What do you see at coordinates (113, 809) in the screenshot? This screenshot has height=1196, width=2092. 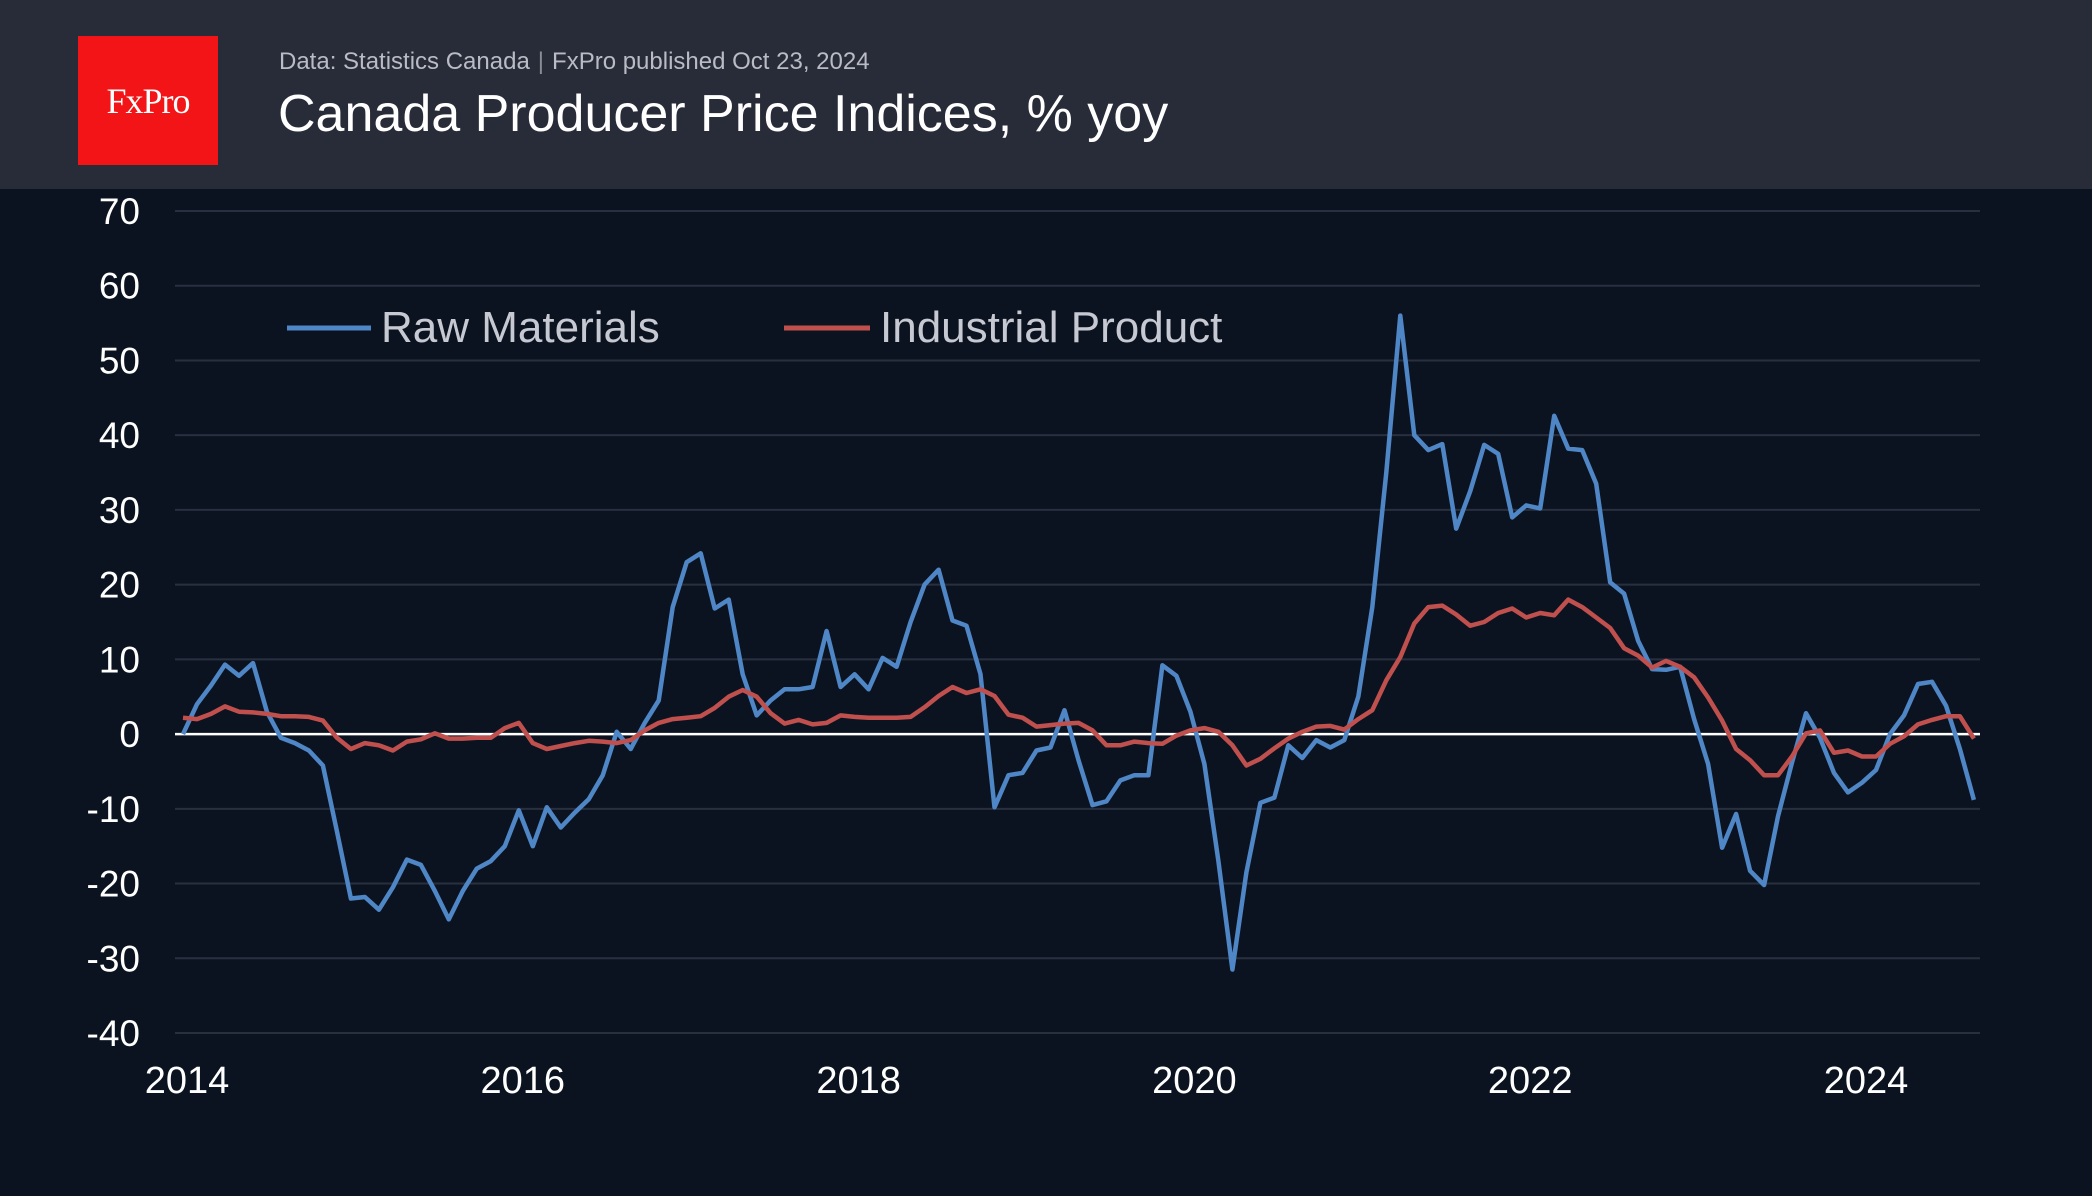 I see `y-tick-label: -10` at bounding box center [113, 809].